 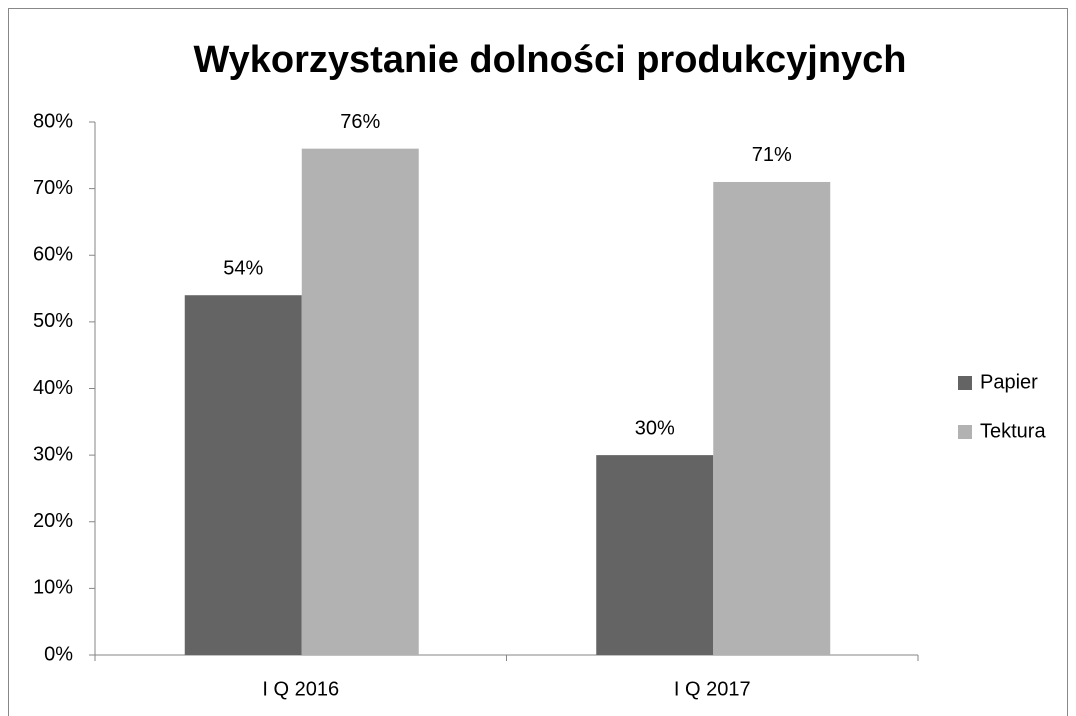 I want to click on y-tick-label: 20%, so click(x=53, y=521).